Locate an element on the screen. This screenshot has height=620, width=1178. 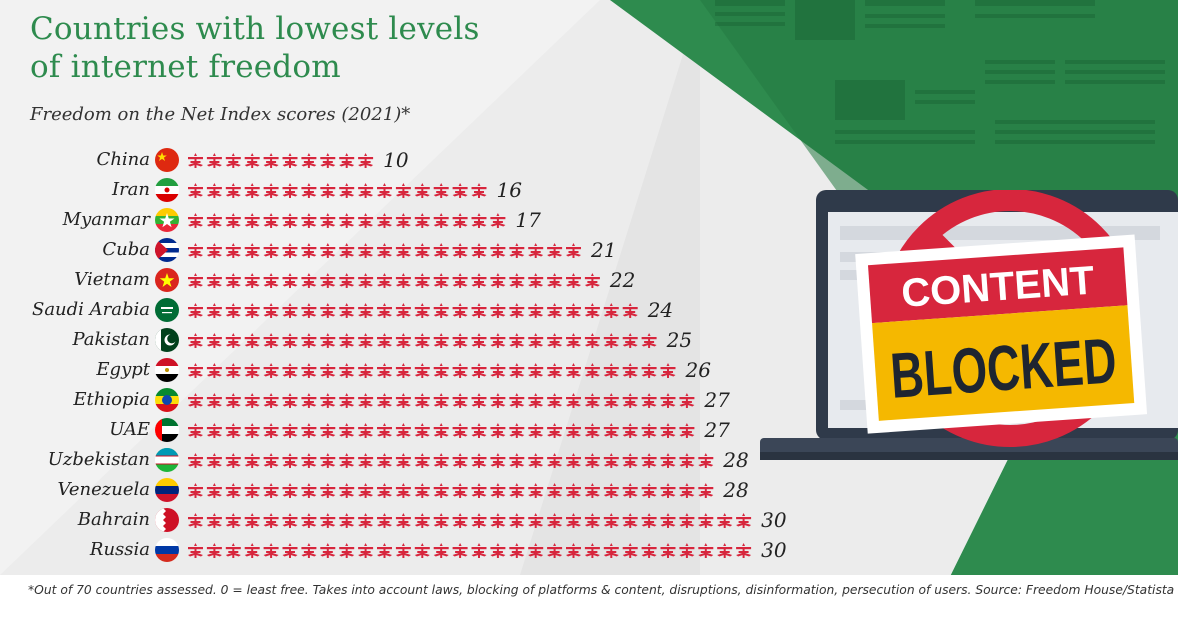
category-label: Venezuela is located at coordinates (103, 489).